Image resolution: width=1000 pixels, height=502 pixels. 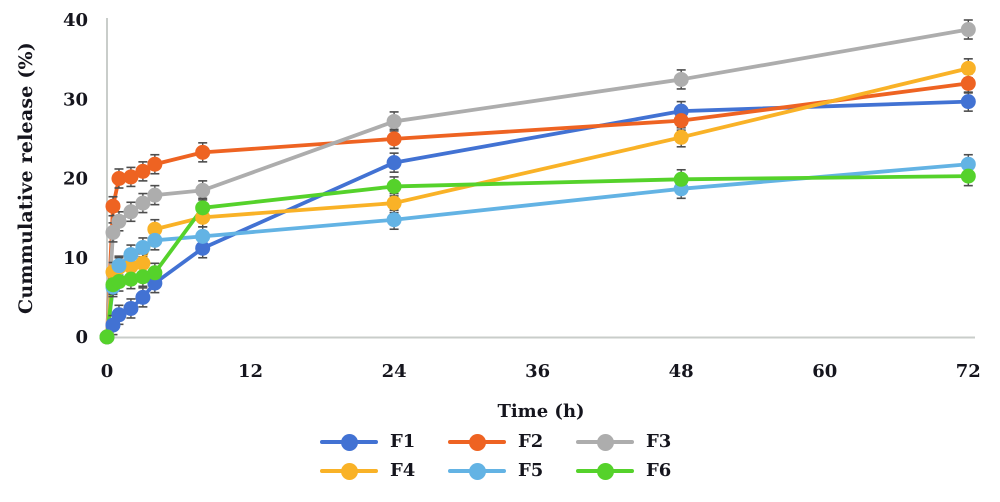 What do you see at coordinates (75, 20) in the screenshot?
I see `y-tick-label: 40` at bounding box center [75, 20].